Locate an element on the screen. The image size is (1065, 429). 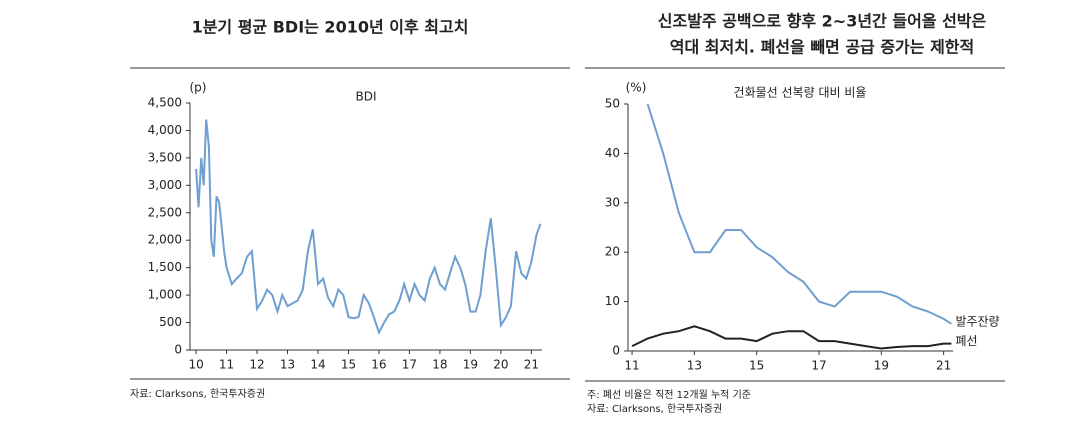
legend-label: 폐선 is located at coordinates (966, 341).